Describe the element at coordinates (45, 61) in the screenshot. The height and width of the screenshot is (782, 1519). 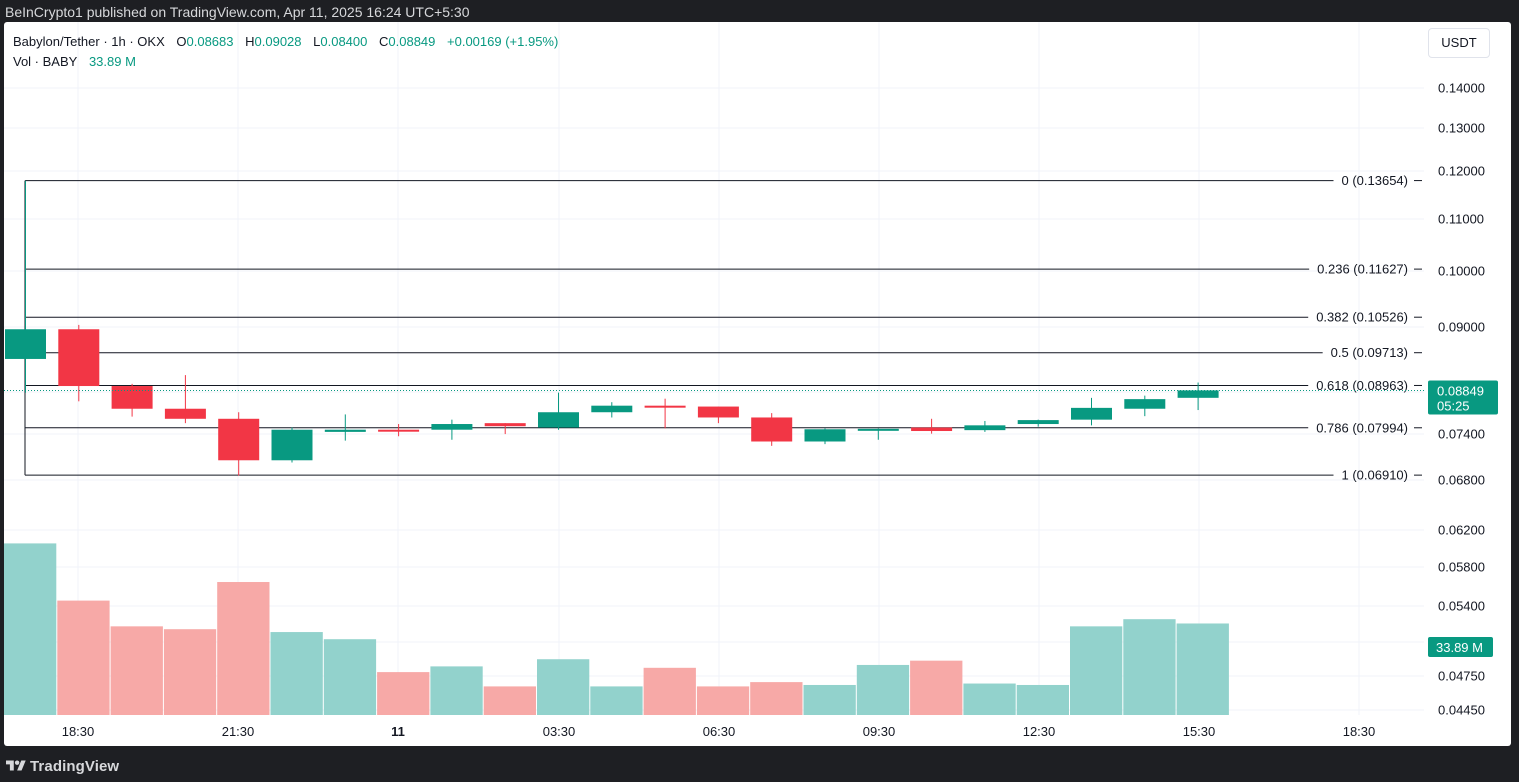
I see `volume-label: Vol · BABY` at that location.